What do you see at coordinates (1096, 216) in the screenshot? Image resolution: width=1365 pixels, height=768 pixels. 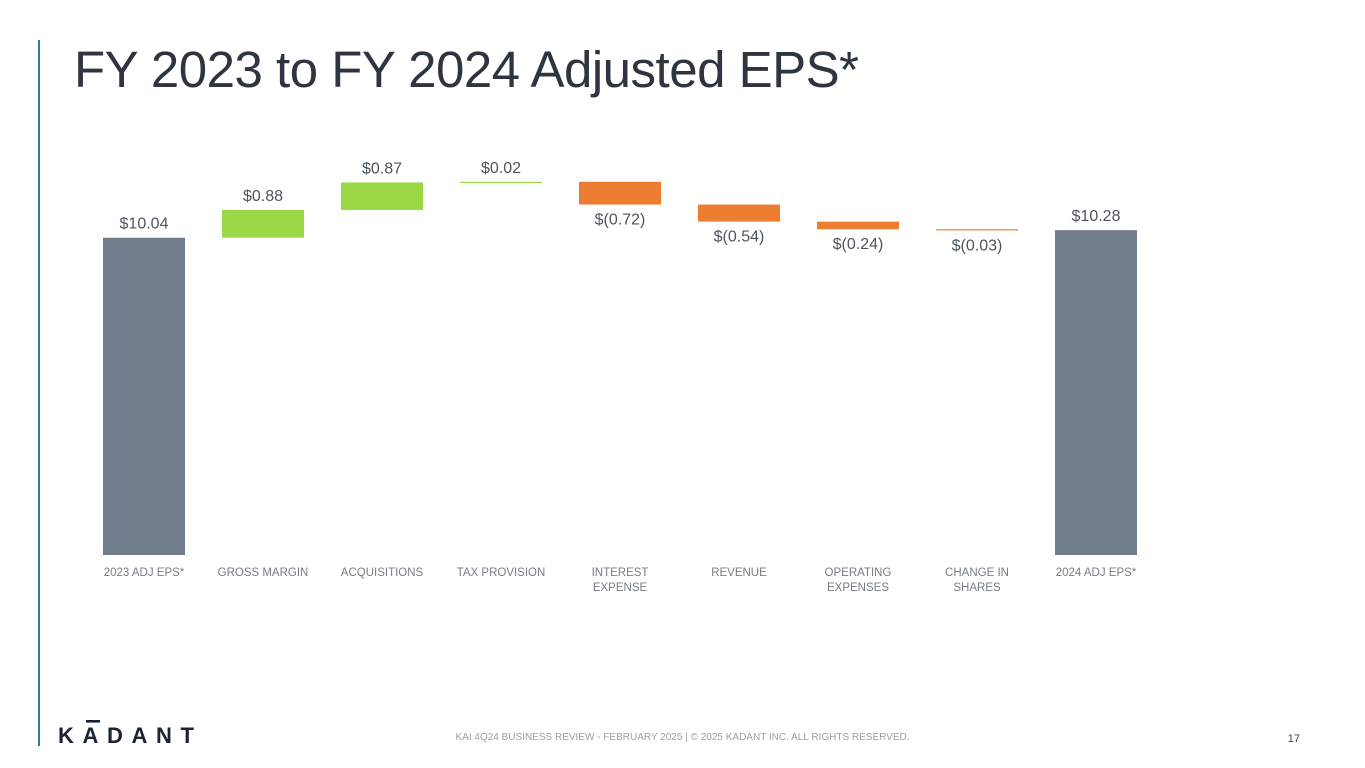 I see `data-label: $10.28` at bounding box center [1096, 216].